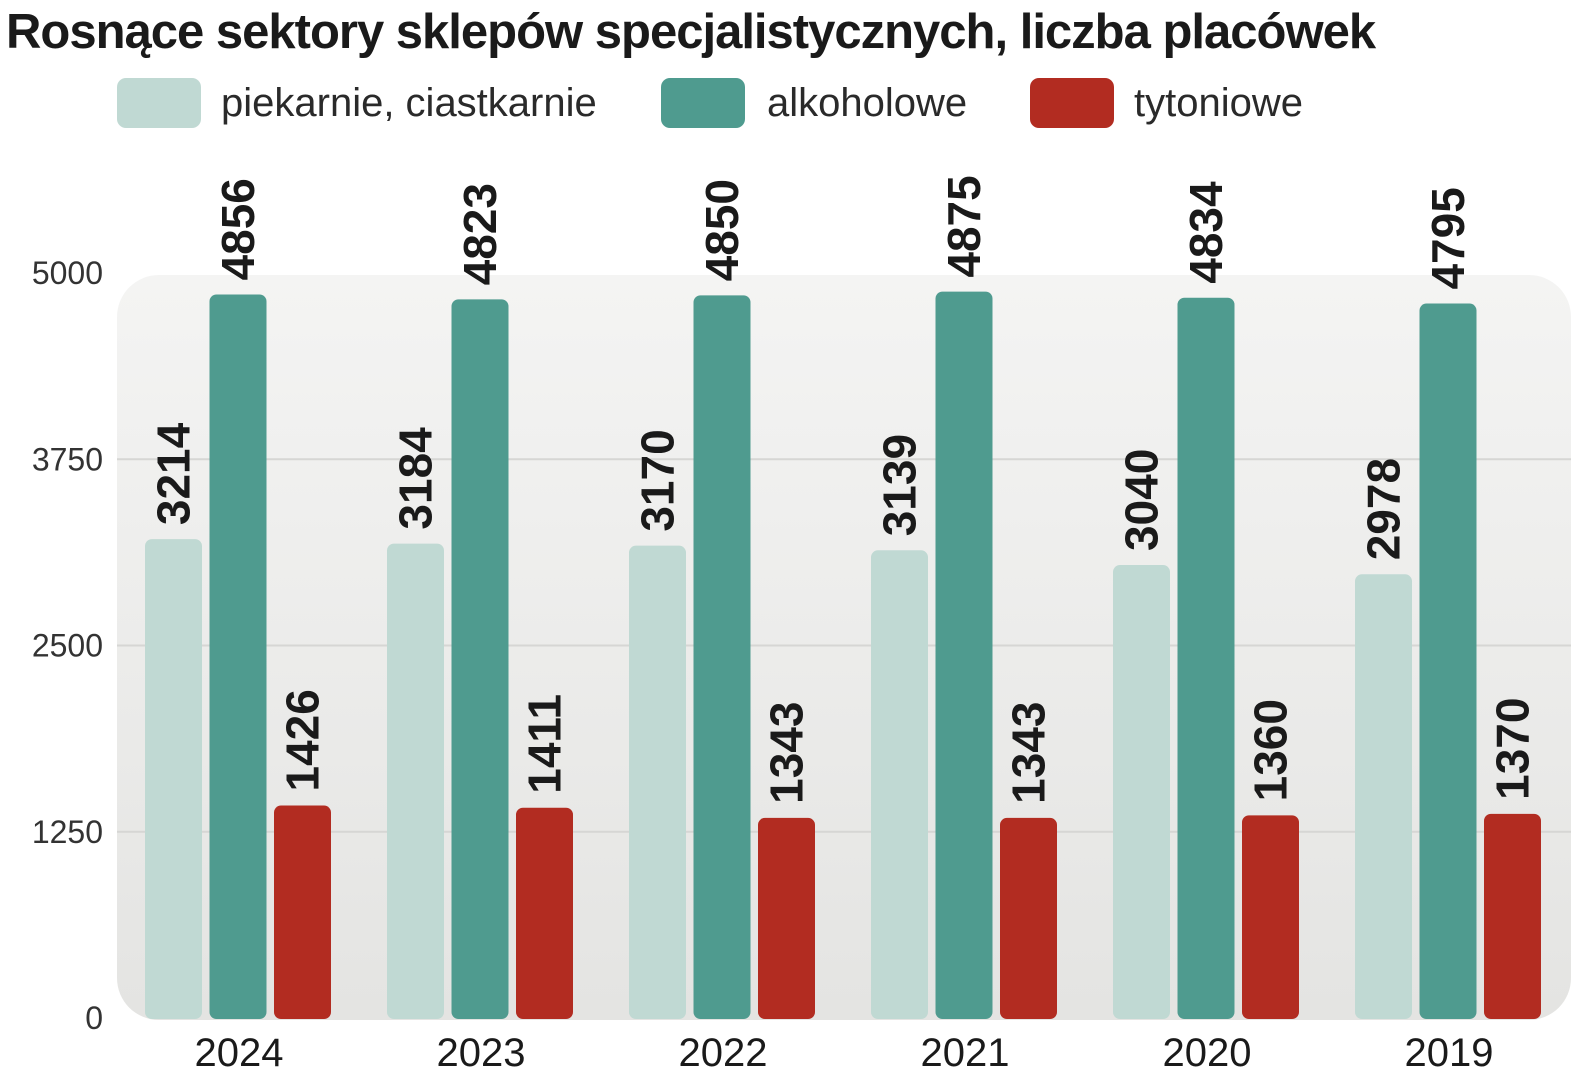  I want to click on y-tick-label: 5000, so click(67, 273).